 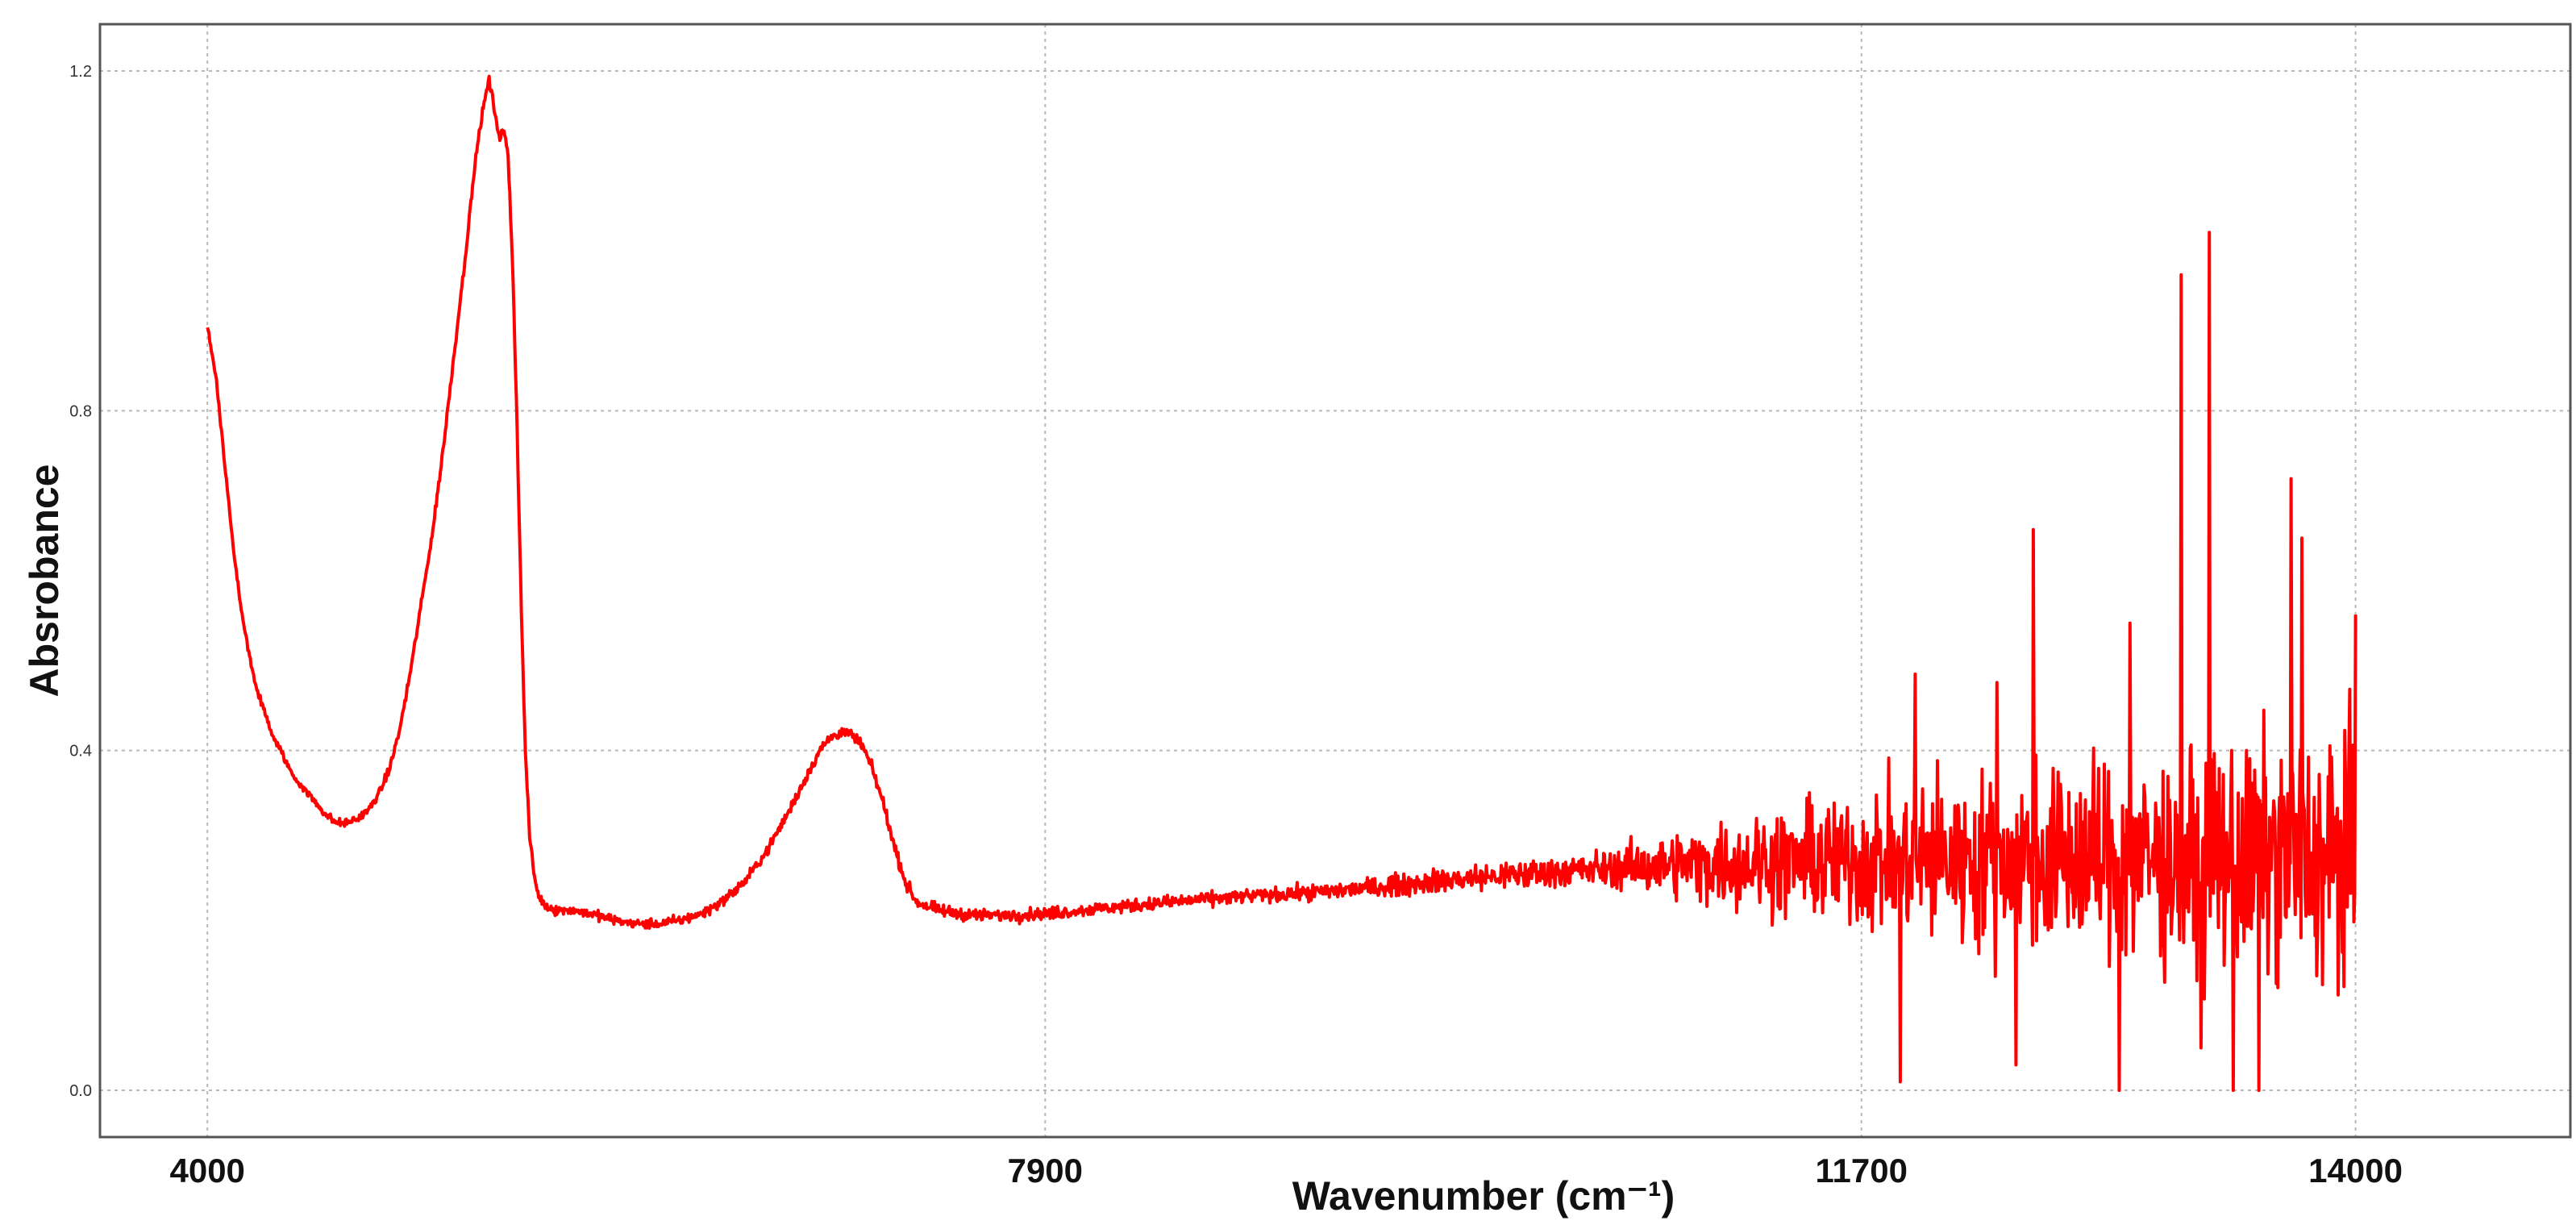 What do you see at coordinates (80, 752) in the screenshot?
I see `y-tick-label: 0.4` at bounding box center [80, 752].